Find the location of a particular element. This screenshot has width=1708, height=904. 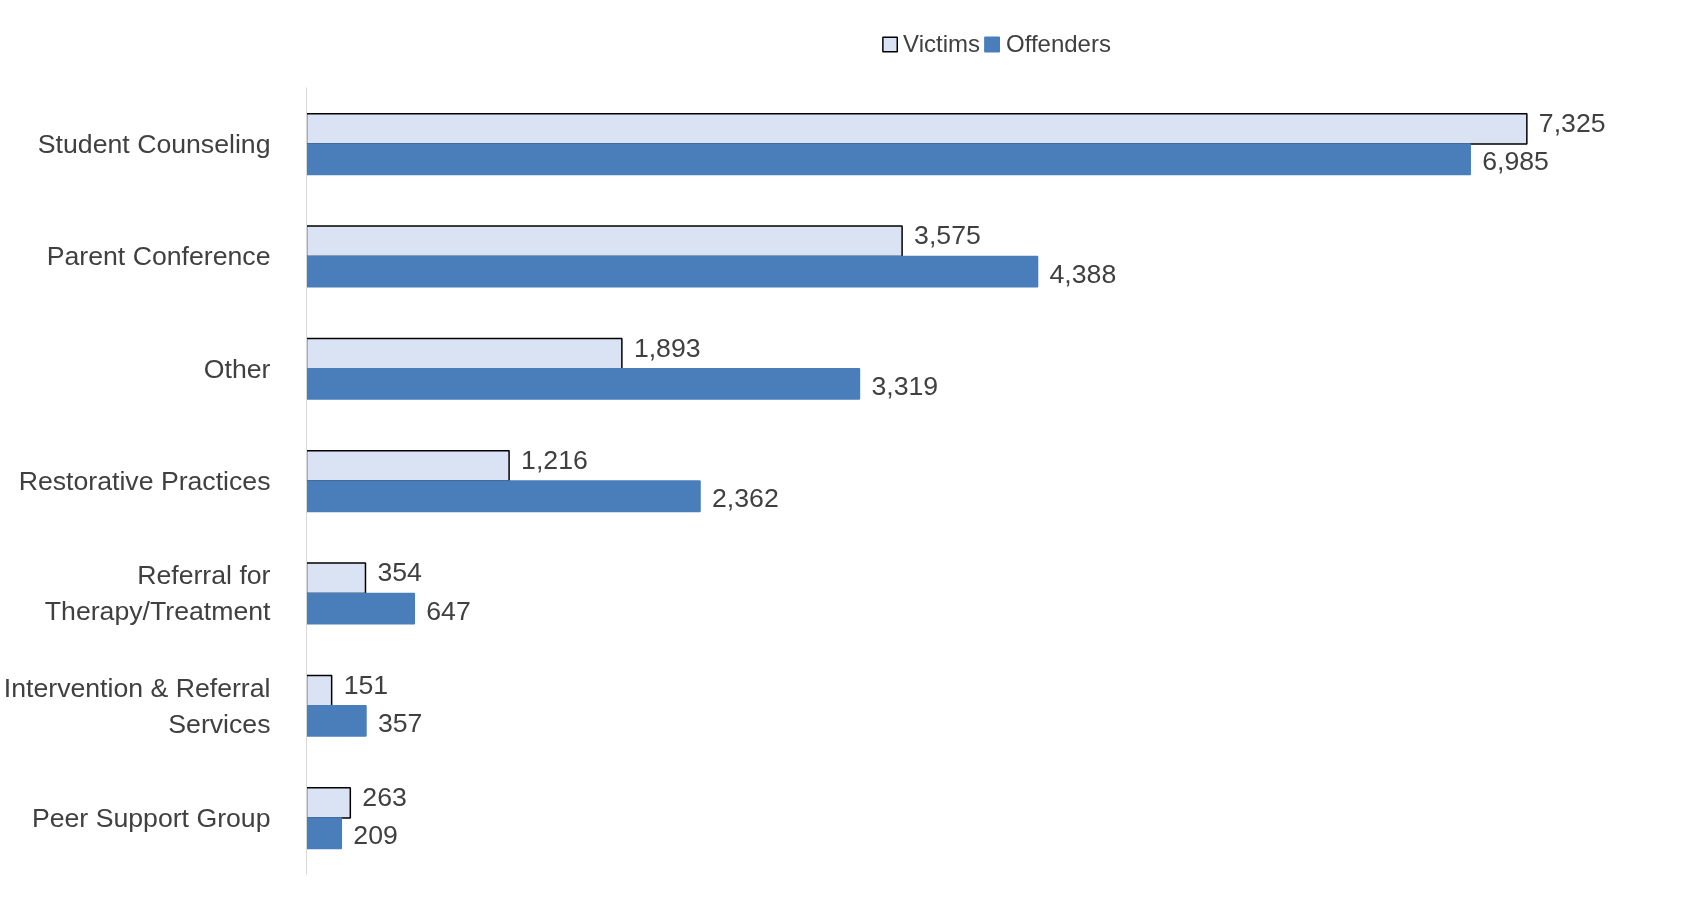

data-label: 1,893 is located at coordinates (667, 347).